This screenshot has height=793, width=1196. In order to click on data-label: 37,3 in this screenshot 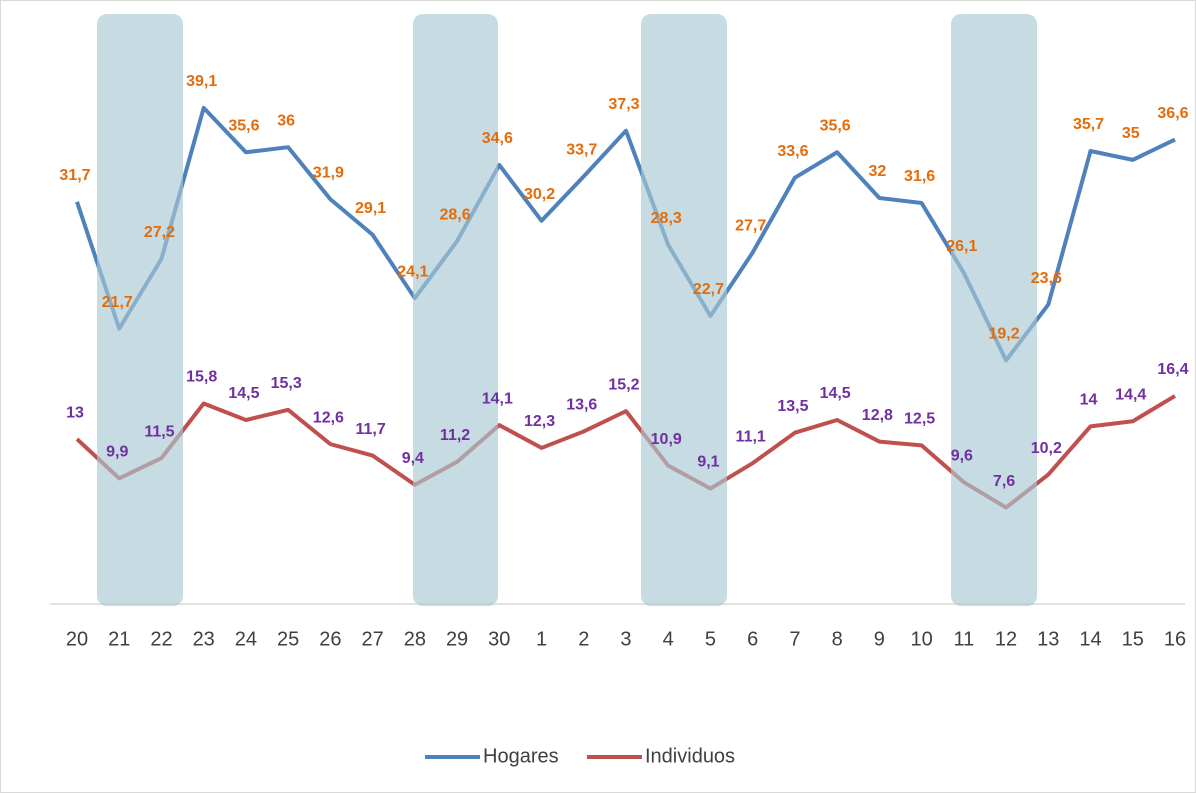, I will do `click(623, 104)`.